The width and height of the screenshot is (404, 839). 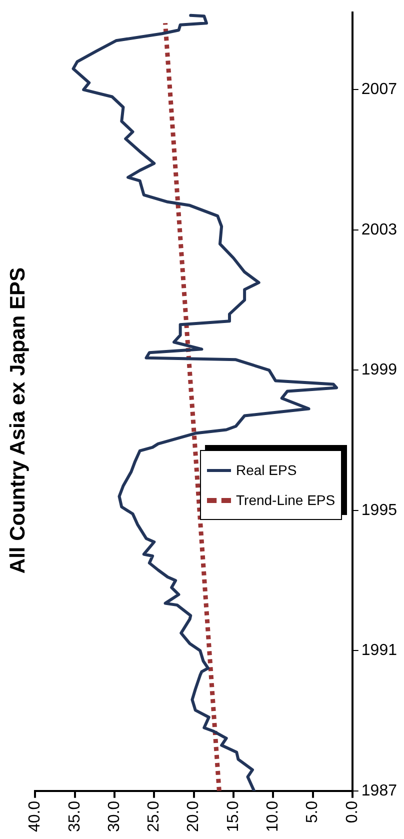 What do you see at coordinates (273, 816) in the screenshot?
I see `x-tick-label: 10.0` at bounding box center [273, 816].